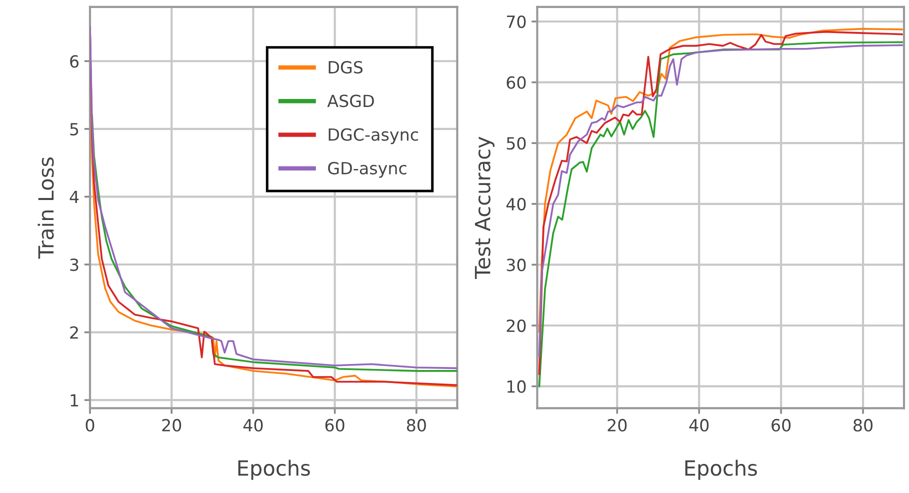 The width and height of the screenshot is (909, 493). What do you see at coordinates (516, 386) in the screenshot?
I see `y-tick-label: 10` at bounding box center [516, 386].